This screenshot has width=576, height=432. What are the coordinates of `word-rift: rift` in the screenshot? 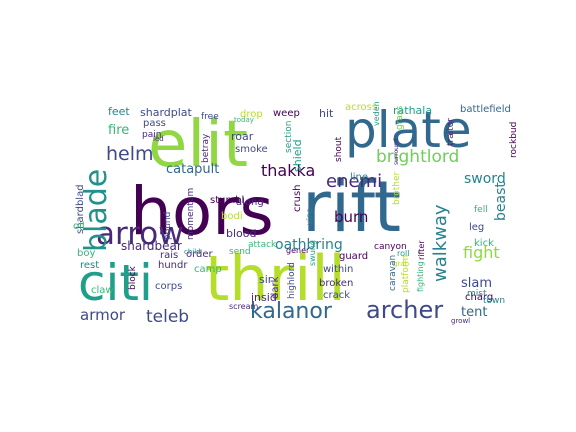 It's located at (351, 207).